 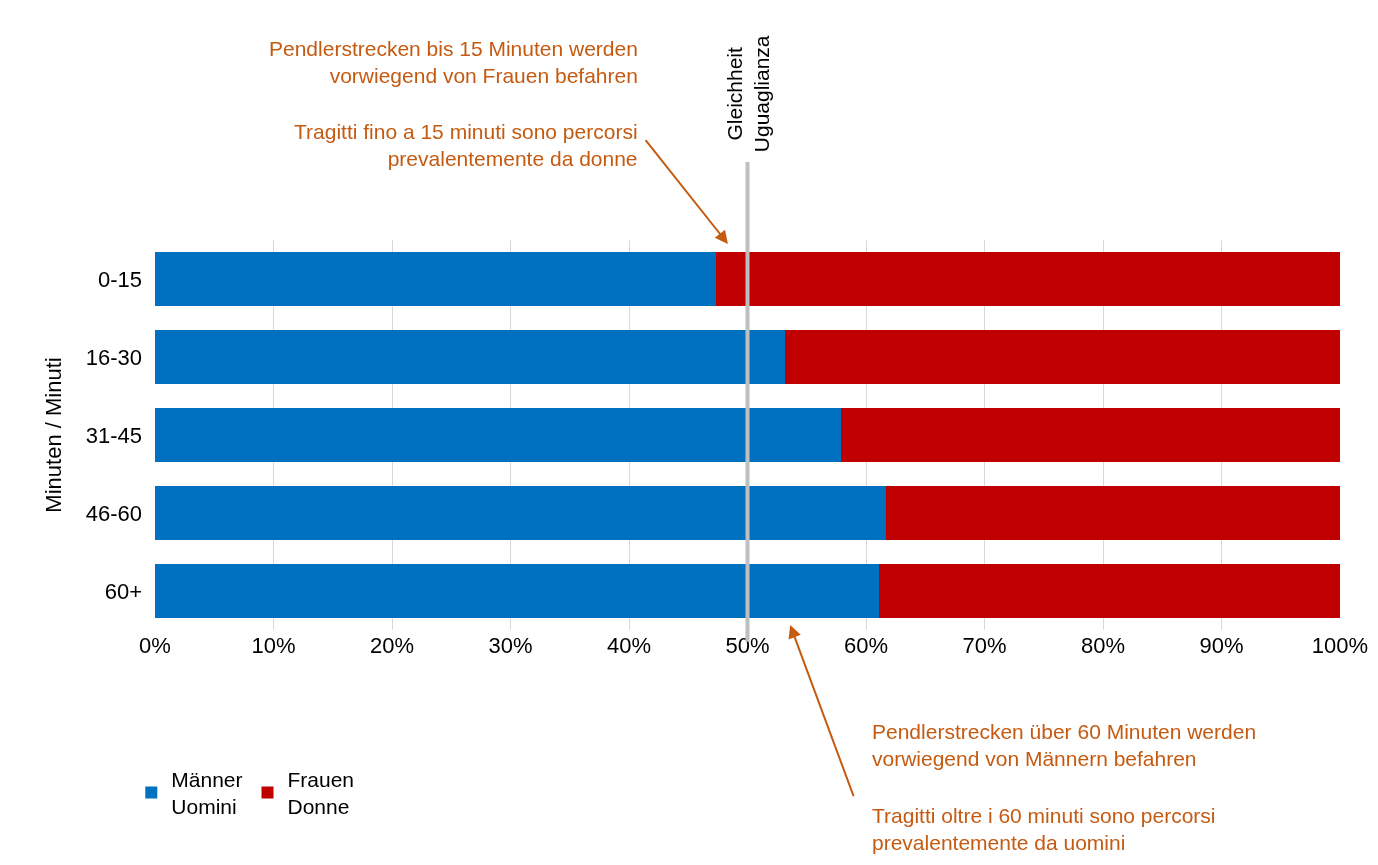 What do you see at coordinates (629, 645) in the screenshot?
I see `x-tick-label: 40%` at bounding box center [629, 645].